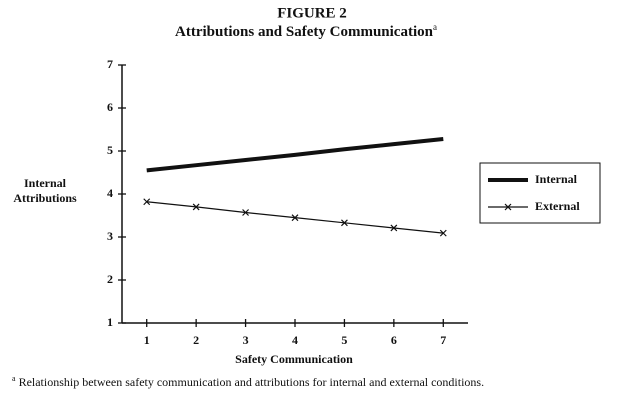 The image size is (624, 412). I want to click on legend-label: Internal, so click(556, 179).